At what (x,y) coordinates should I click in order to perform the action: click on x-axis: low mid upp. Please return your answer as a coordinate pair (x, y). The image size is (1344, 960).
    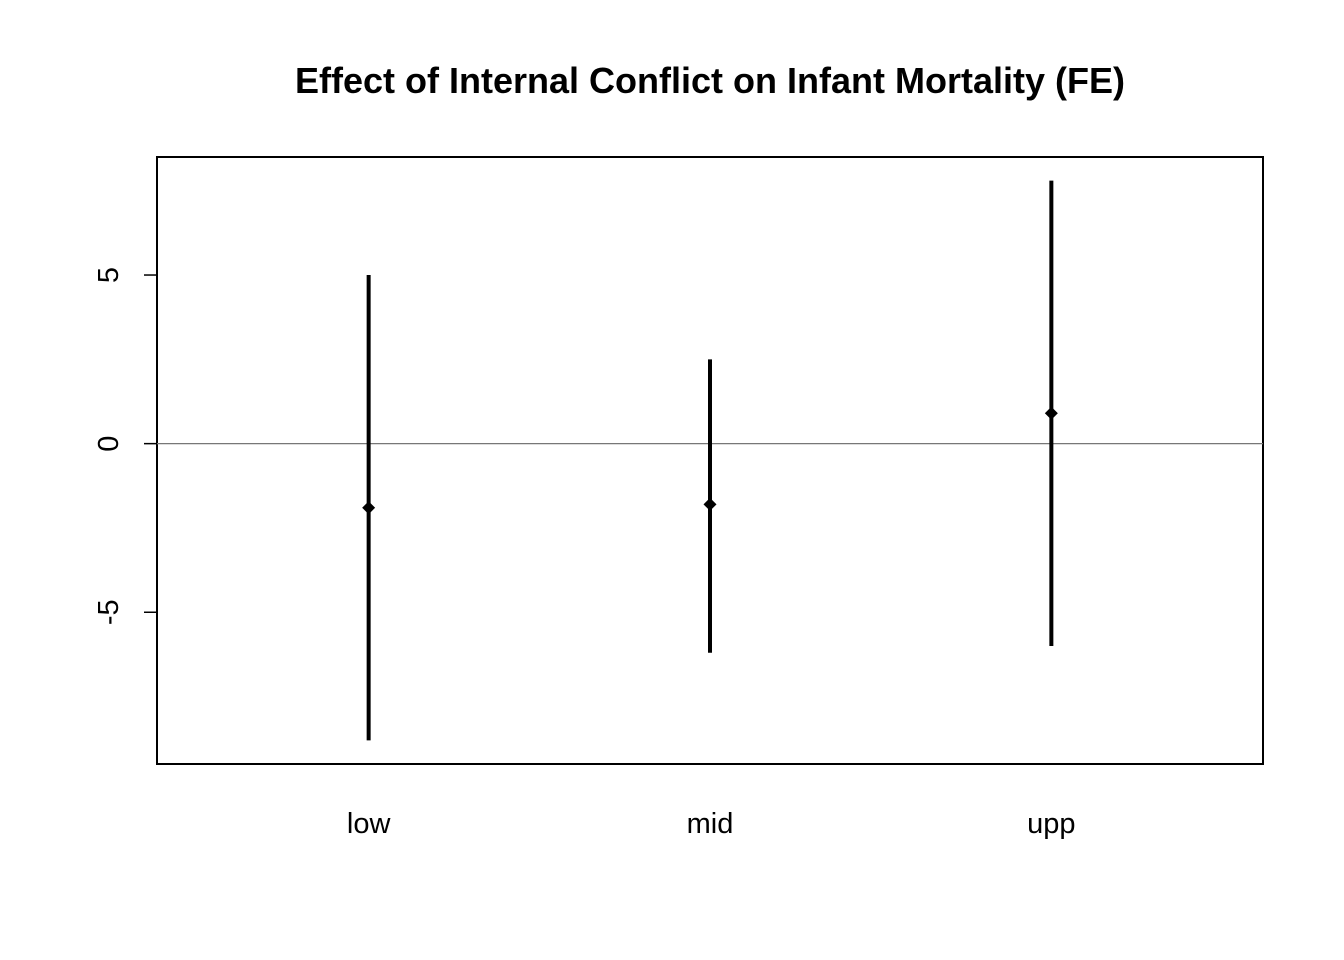
    Looking at the image, I should click on (711, 824).